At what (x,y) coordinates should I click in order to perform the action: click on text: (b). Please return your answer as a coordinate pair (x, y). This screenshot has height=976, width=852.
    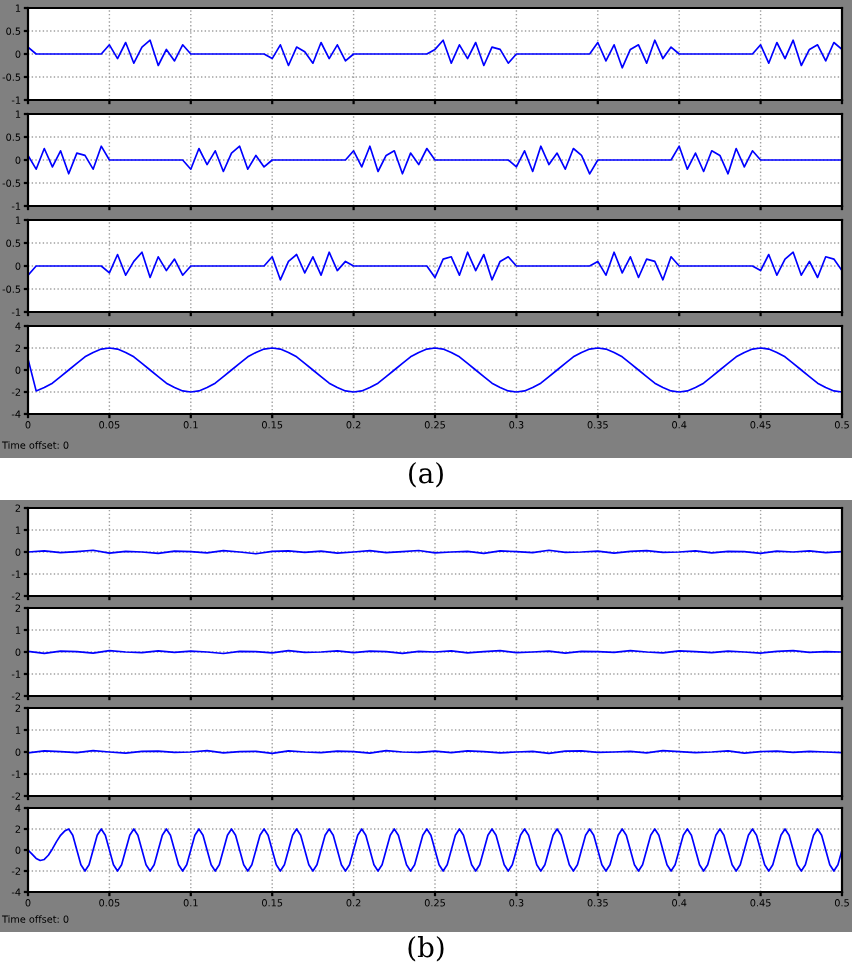
    Looking at the image, I should click on (426, 949).